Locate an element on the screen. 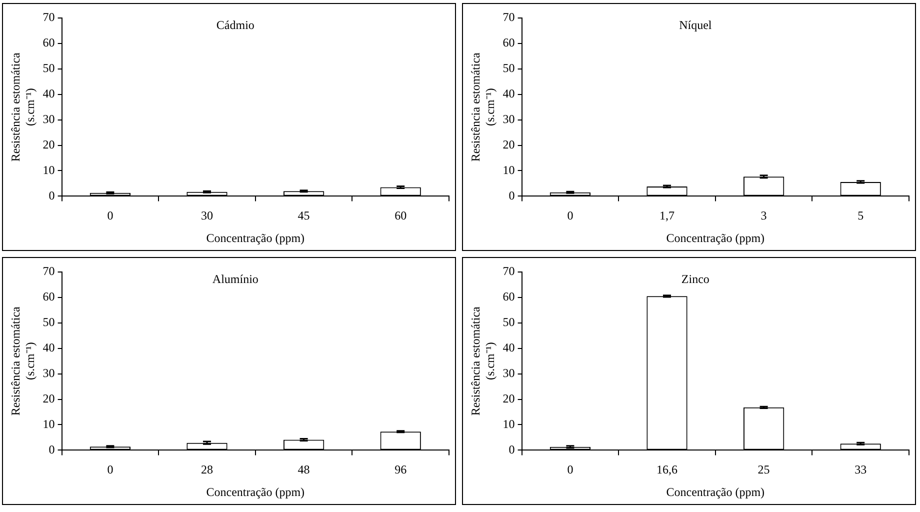  chart-title: Níquel is located at coordinates (695, 25).